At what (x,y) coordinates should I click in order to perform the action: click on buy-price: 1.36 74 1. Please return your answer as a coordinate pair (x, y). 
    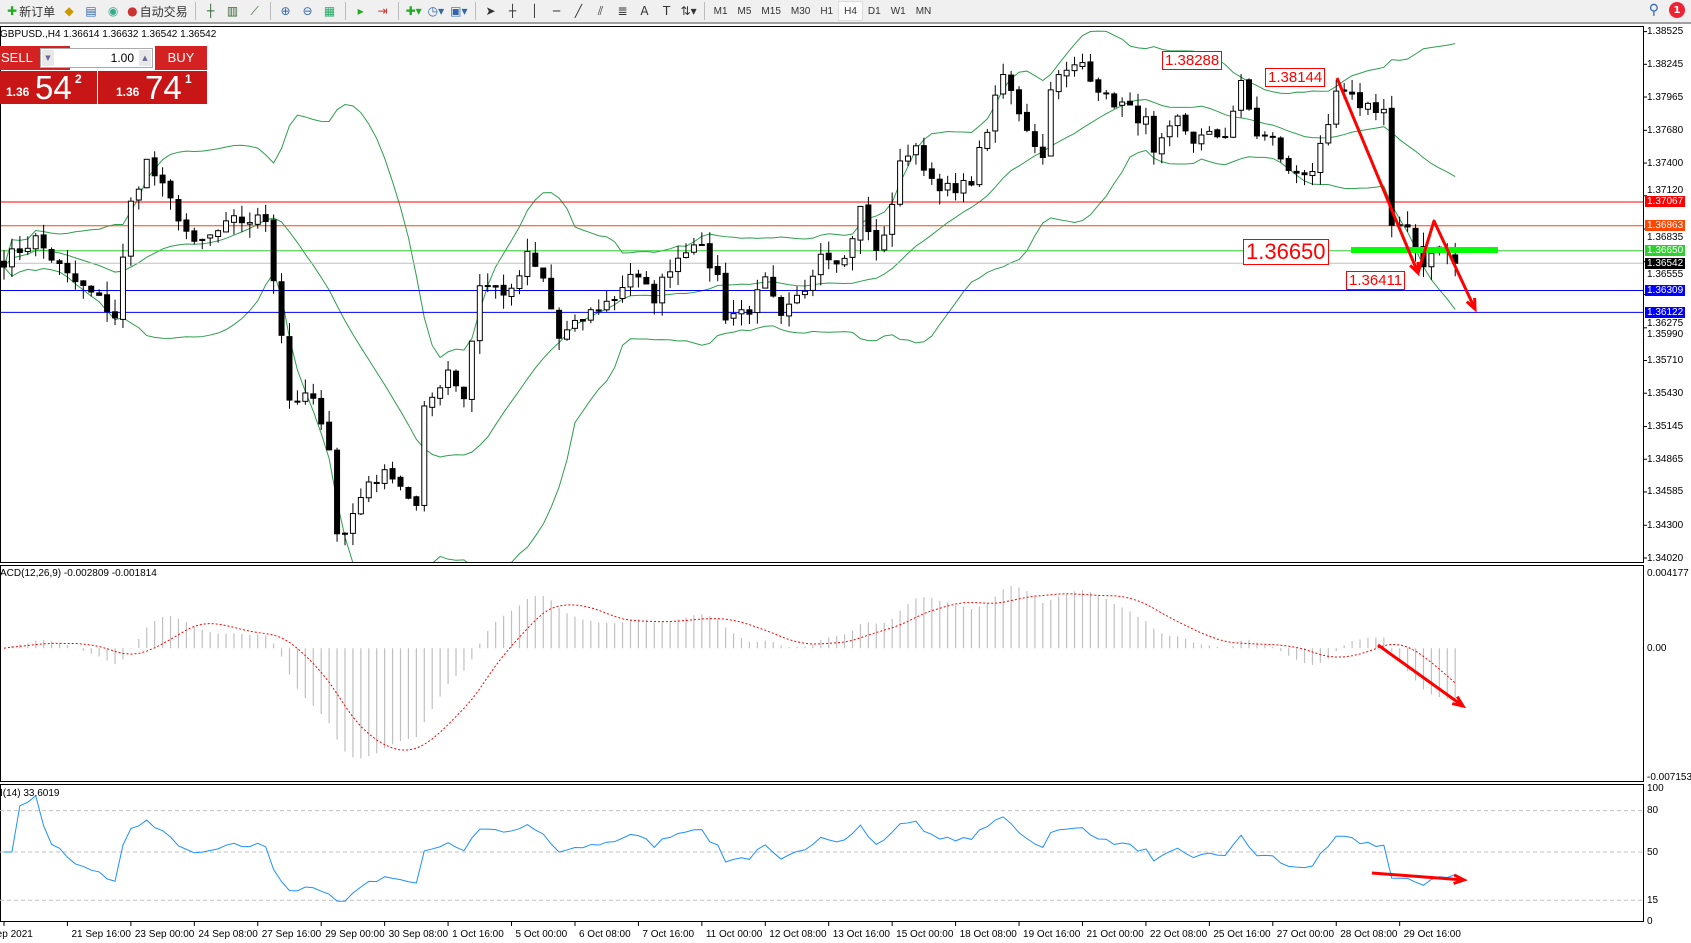
    Looking at the image, I should click on (152, 87).